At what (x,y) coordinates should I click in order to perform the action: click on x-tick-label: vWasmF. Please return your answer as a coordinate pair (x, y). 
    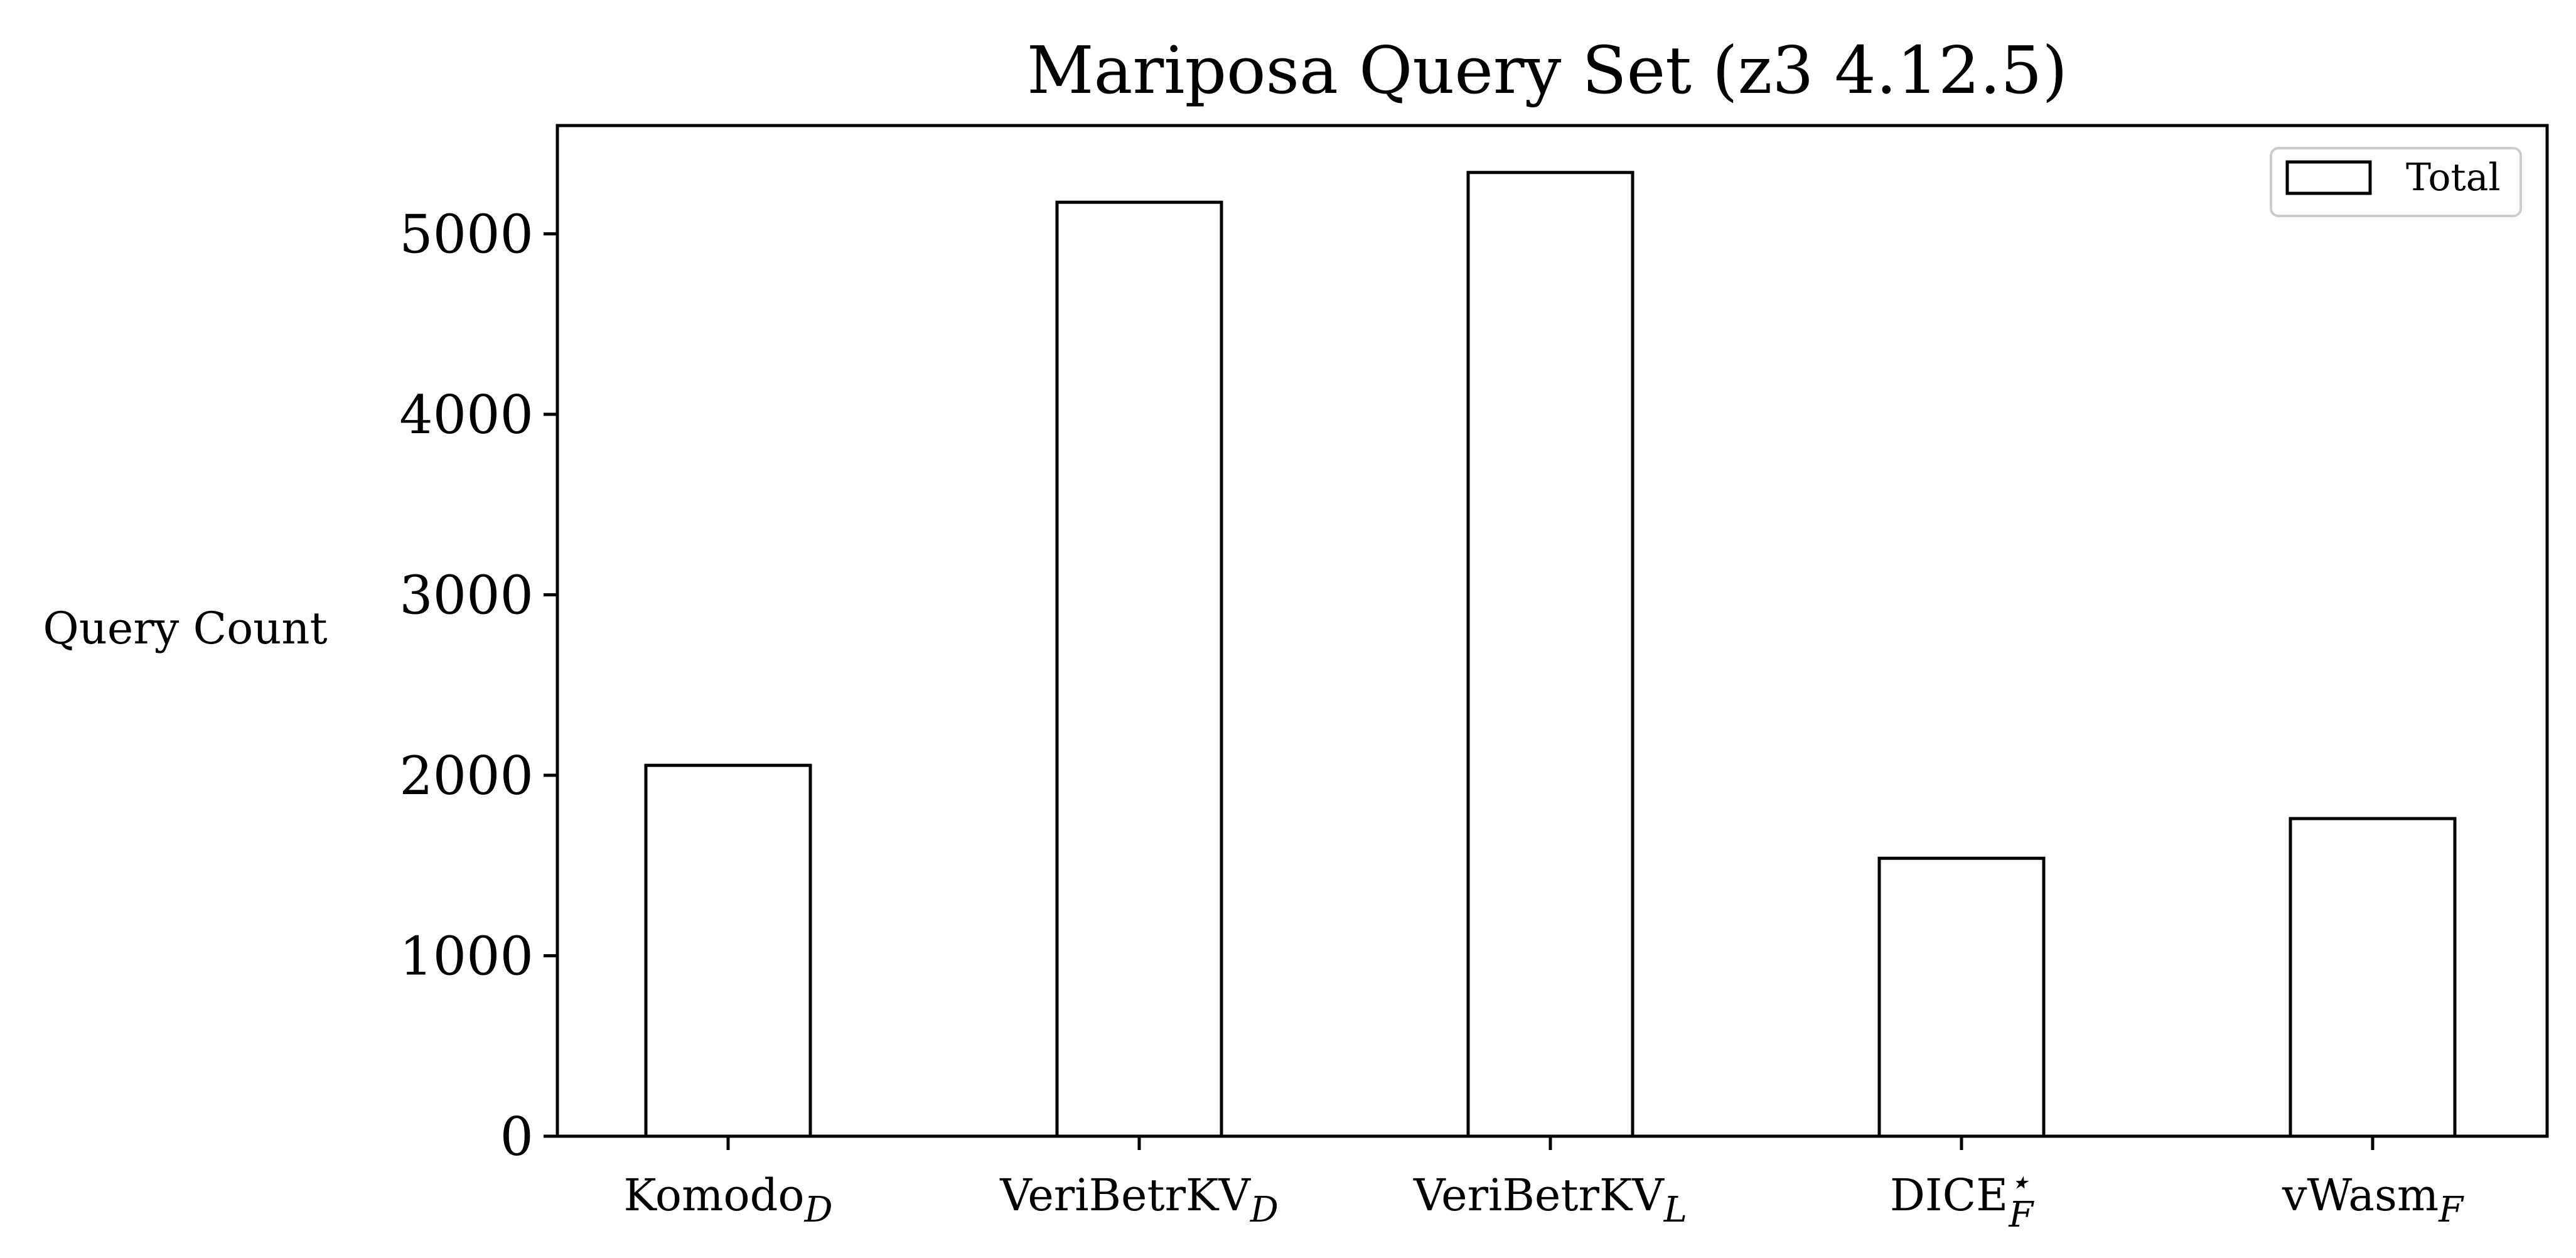
    Looking at the image, I should click on (2373, 1199).